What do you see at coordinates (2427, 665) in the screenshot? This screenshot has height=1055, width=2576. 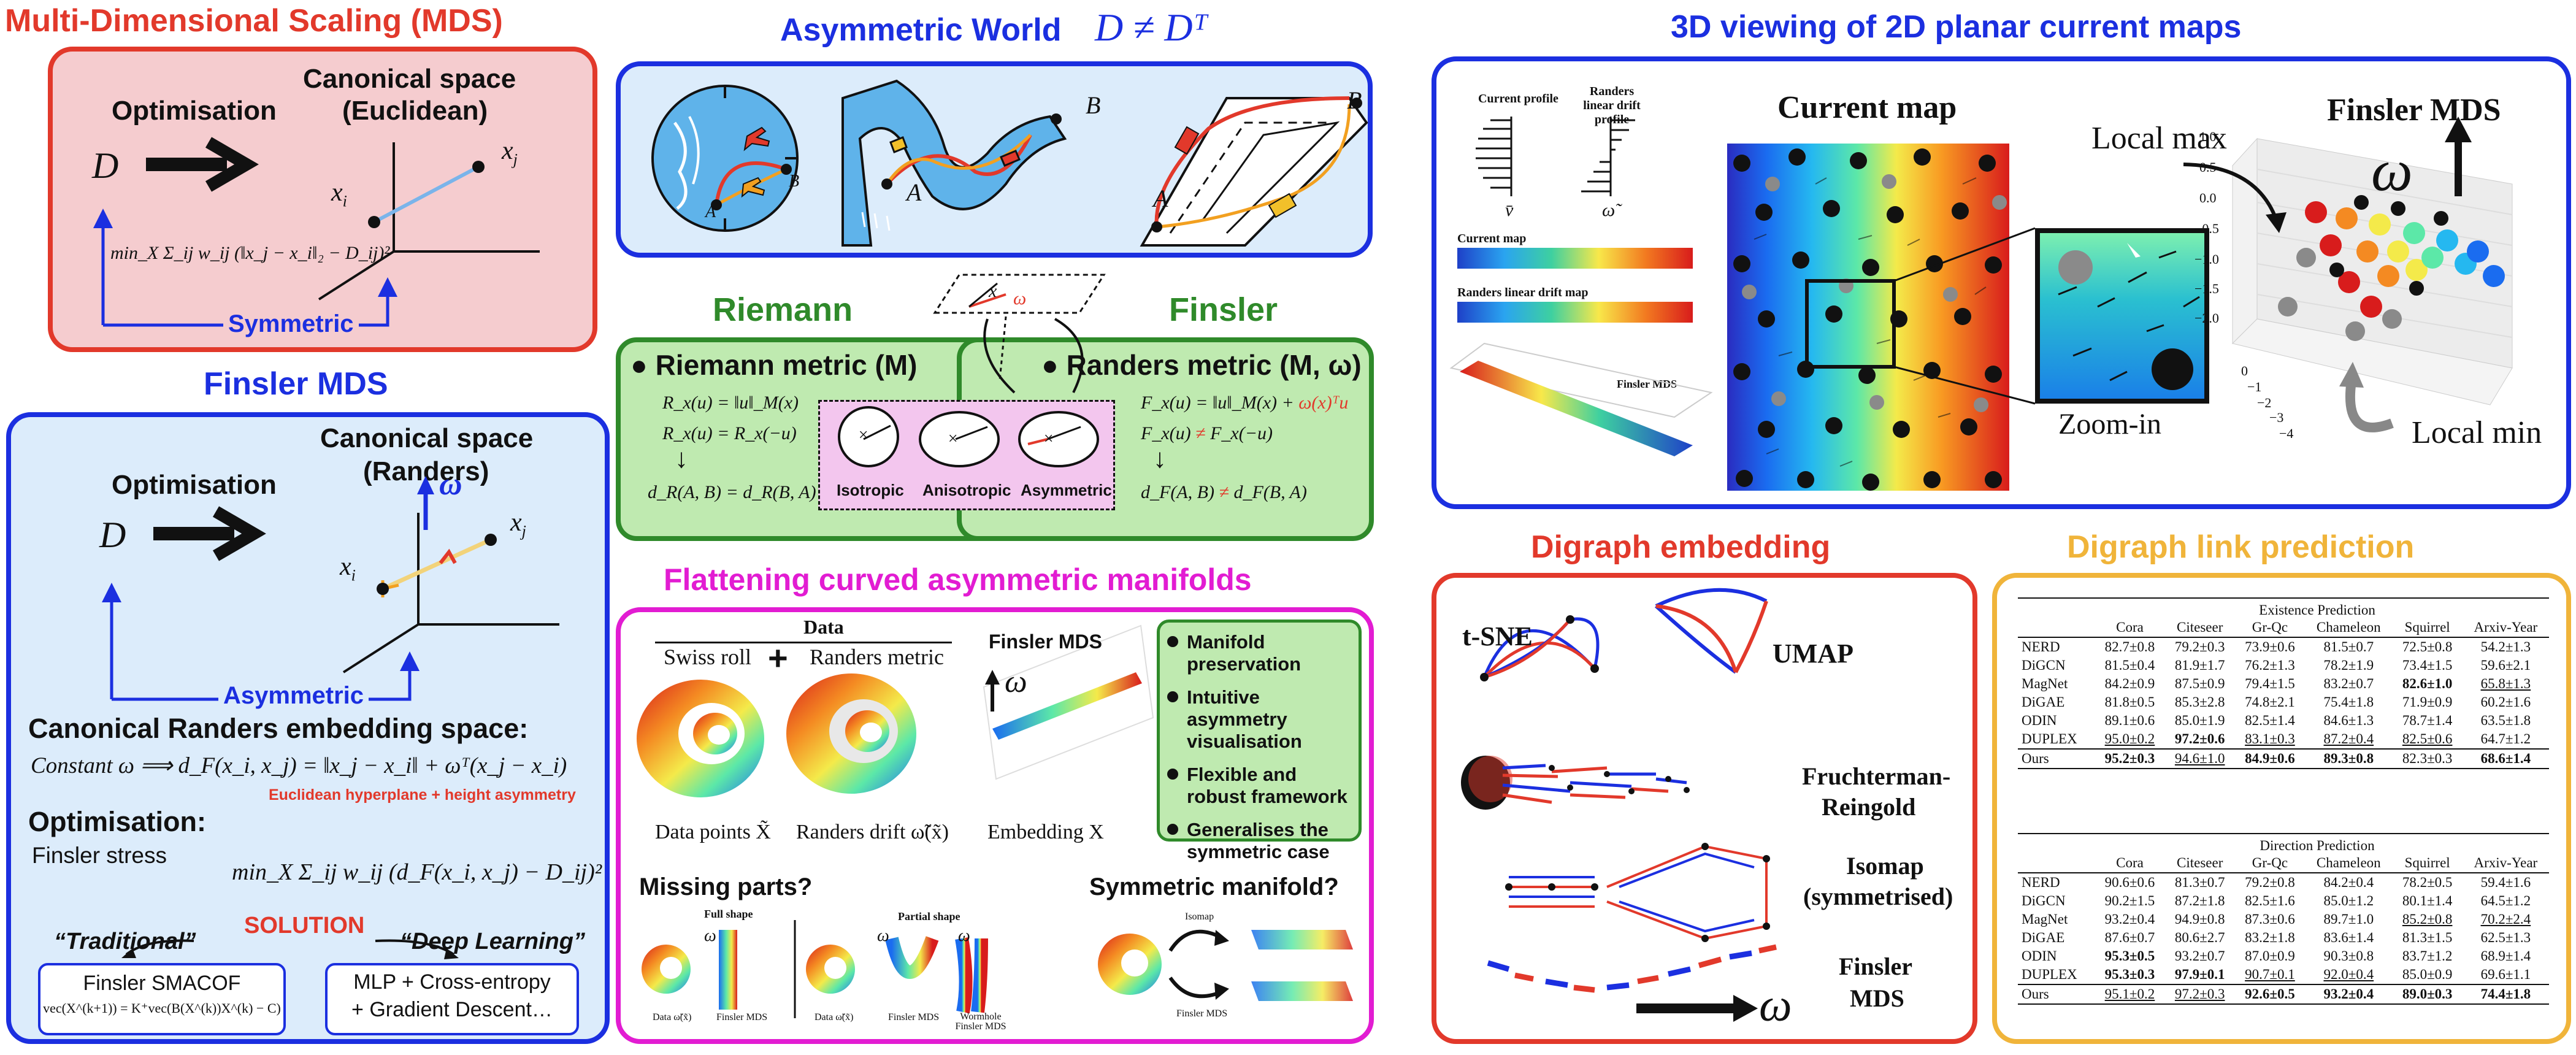 I see `table-cell: 73.4±1.5` at bounding box center [2427, 665].